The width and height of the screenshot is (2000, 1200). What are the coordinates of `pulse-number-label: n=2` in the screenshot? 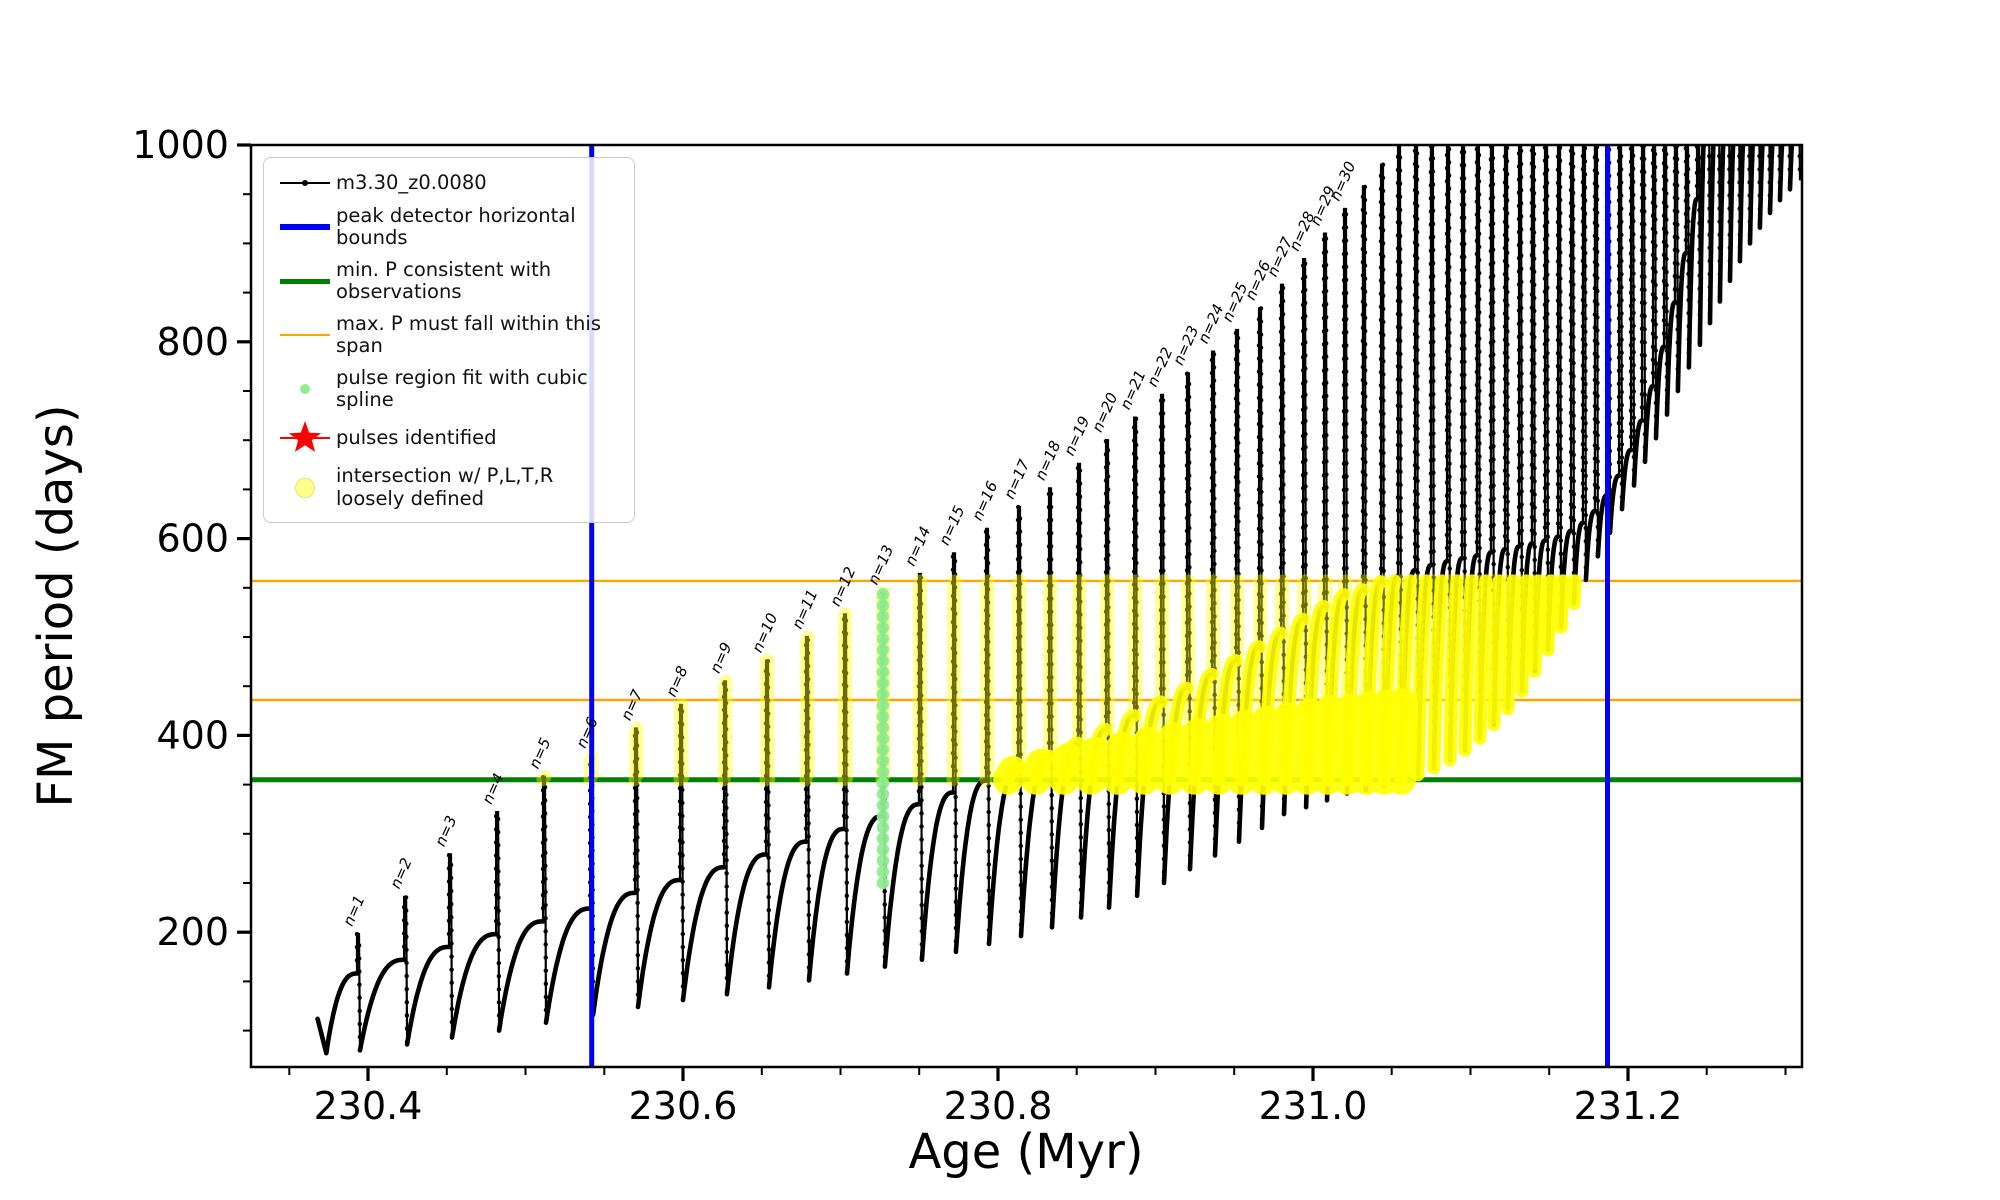 It's located at (400, 873).